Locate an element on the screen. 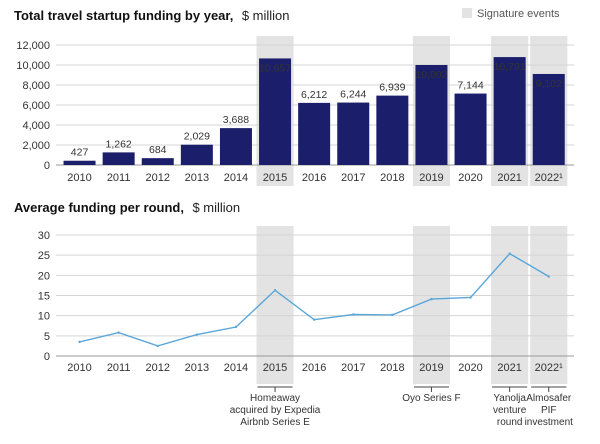 This screenshot has width=600, height=444. line-x-tick-label: 2013 is located at coordinates (197, 368).